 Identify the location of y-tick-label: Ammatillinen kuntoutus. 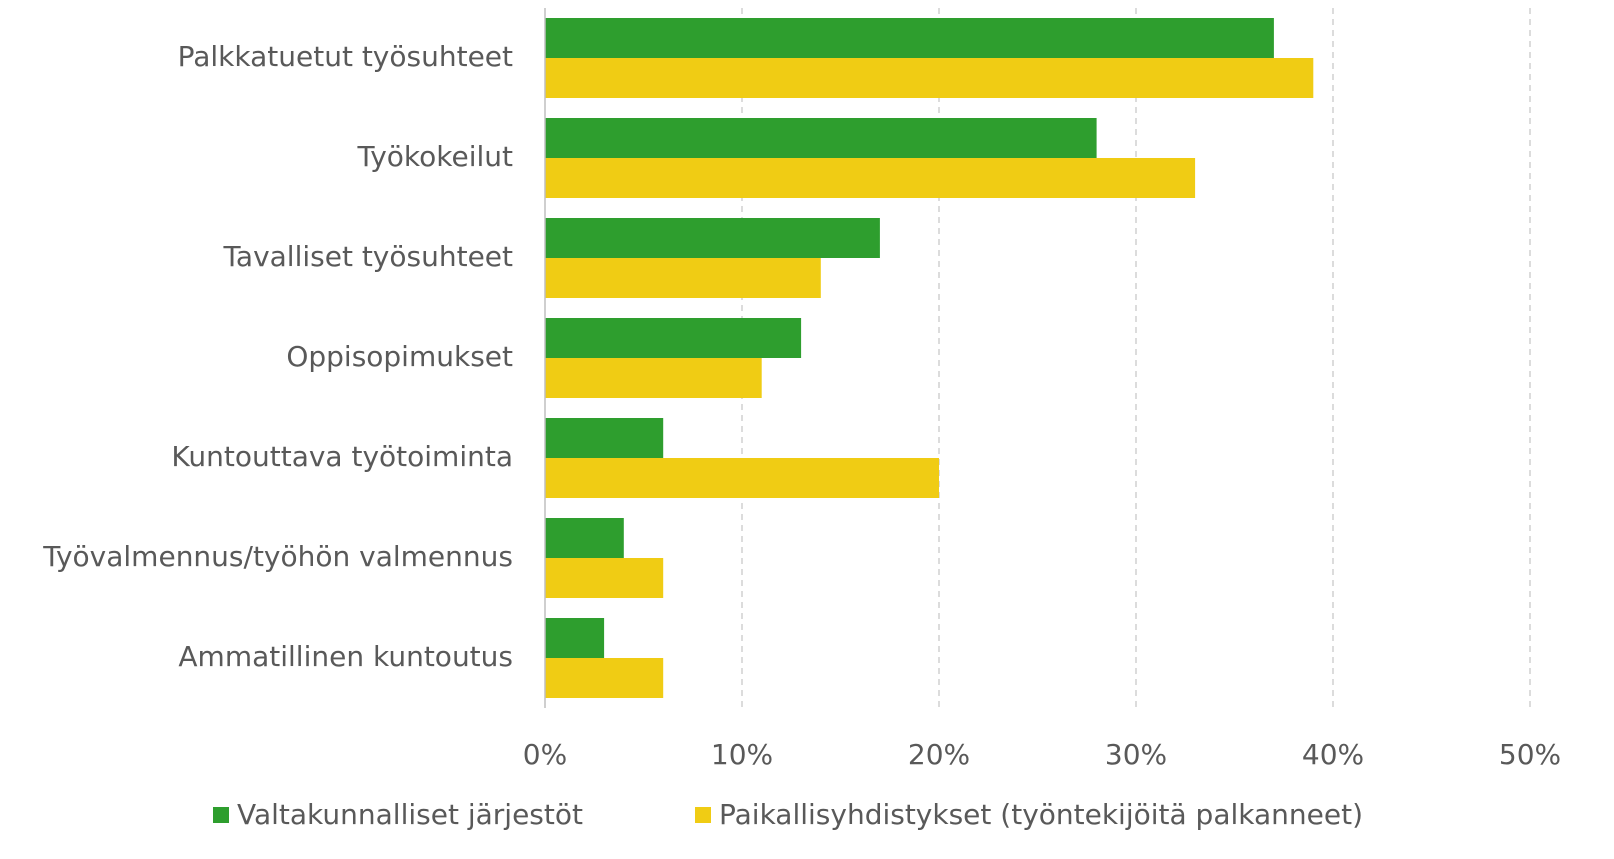
(345, 656).